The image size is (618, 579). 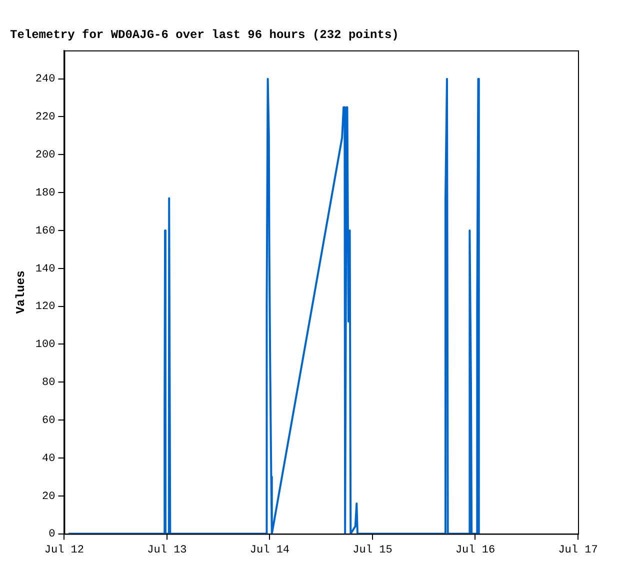 What do you see at coordinates (270, 550) in the screenshot?
I see `x-tick-label: Jul 14` at bounding box center [270, 550].